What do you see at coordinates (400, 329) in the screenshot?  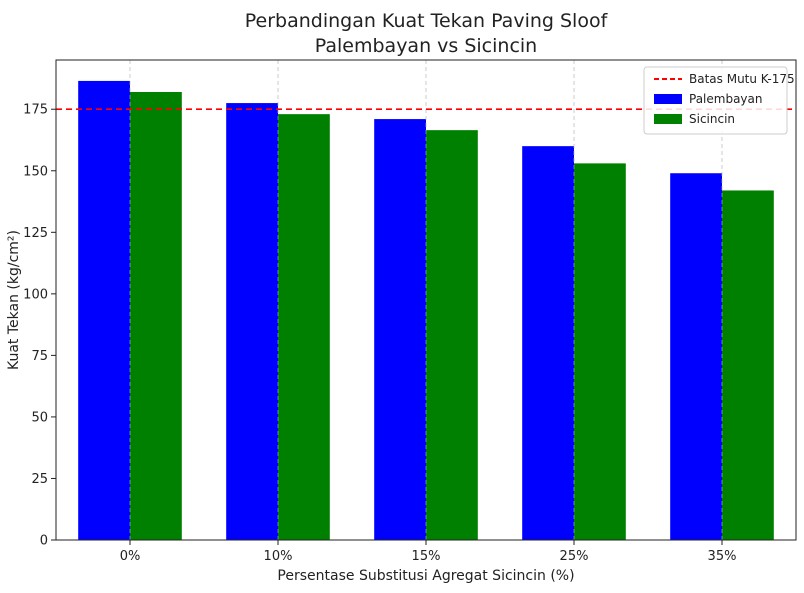 I see `bar-palembayan-15pct` at bounding box center [400, 329].